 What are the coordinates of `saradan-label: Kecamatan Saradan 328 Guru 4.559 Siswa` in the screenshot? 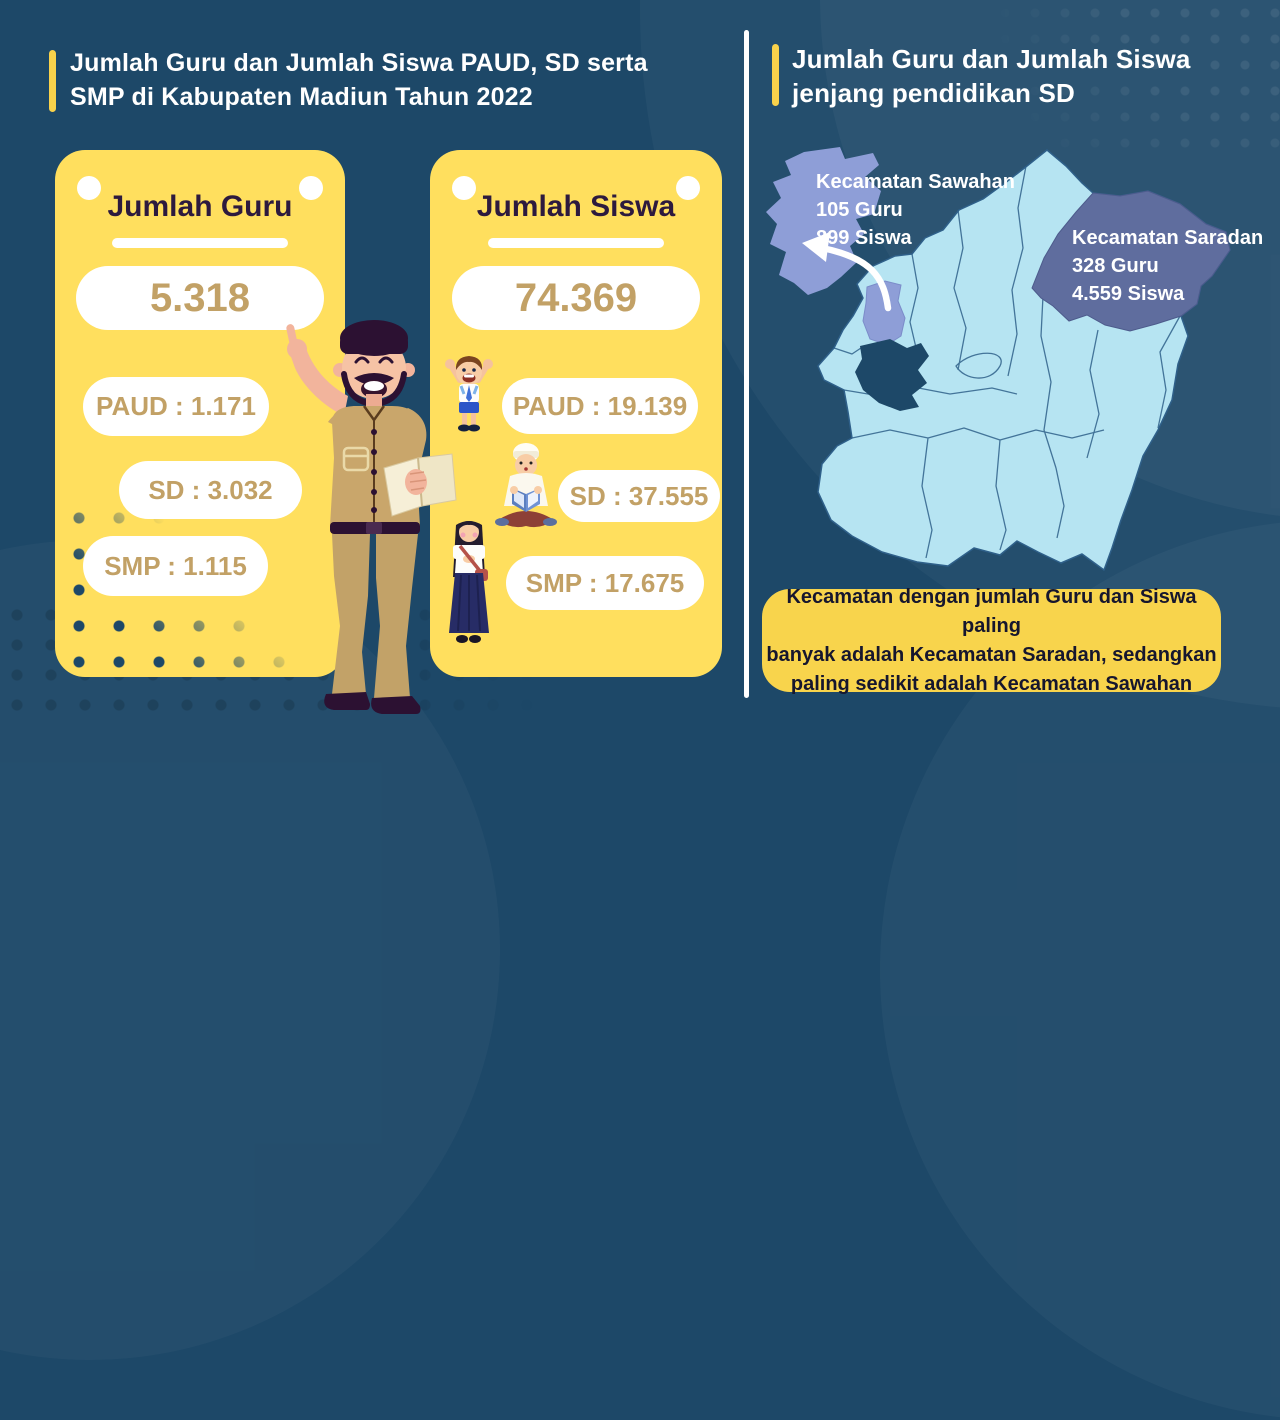 It's located at (1167, 266).